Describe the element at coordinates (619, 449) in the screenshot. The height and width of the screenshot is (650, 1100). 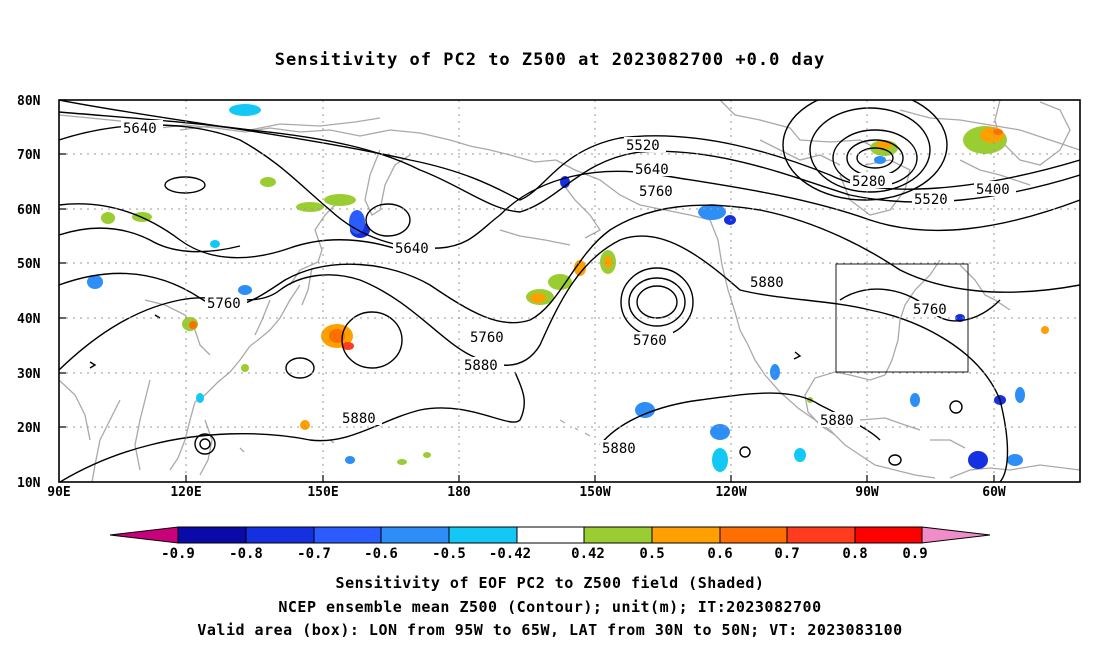
I see `contour-label-5880c: 5880` at that location.